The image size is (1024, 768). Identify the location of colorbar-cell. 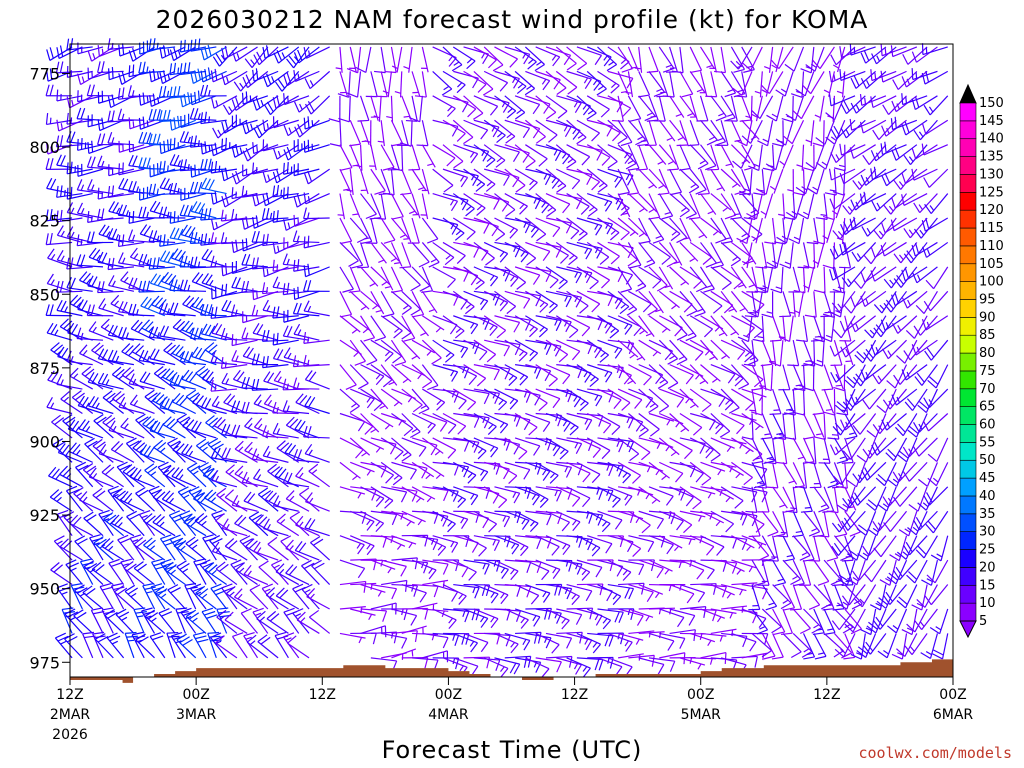
(968, 219).